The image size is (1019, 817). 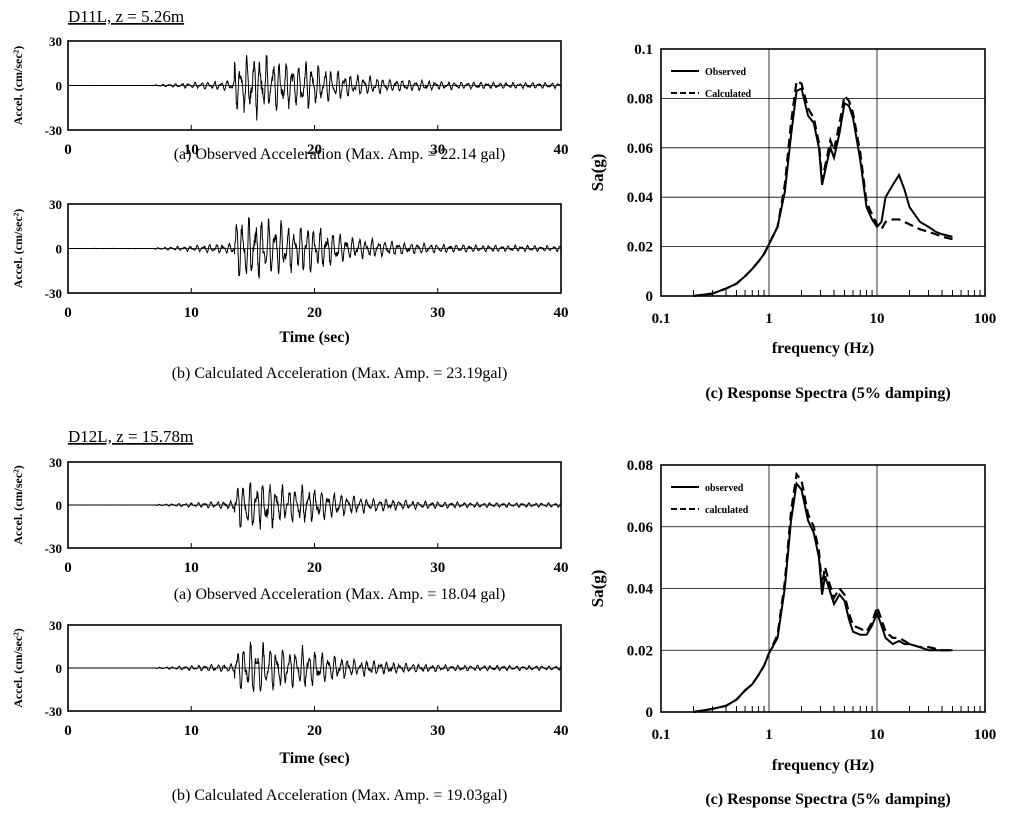 What do you see at coordinates (728, 94) in the screenshot?
I see `legend-label: Calculated` at bounding box center [728, 94].